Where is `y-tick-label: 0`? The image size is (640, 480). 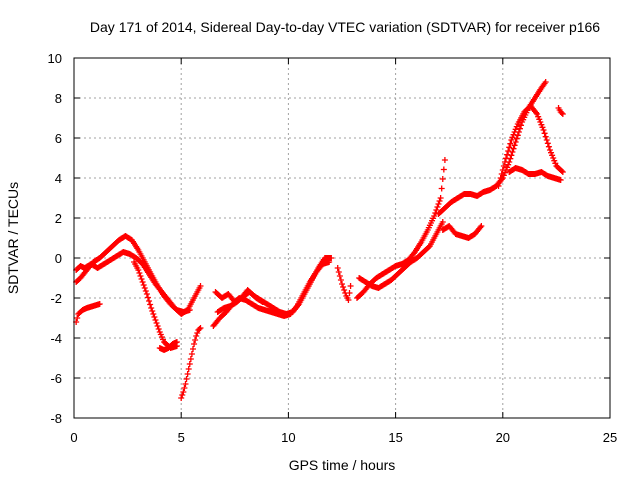
y-tick-label: 0 is located at coordinates (58, 258).